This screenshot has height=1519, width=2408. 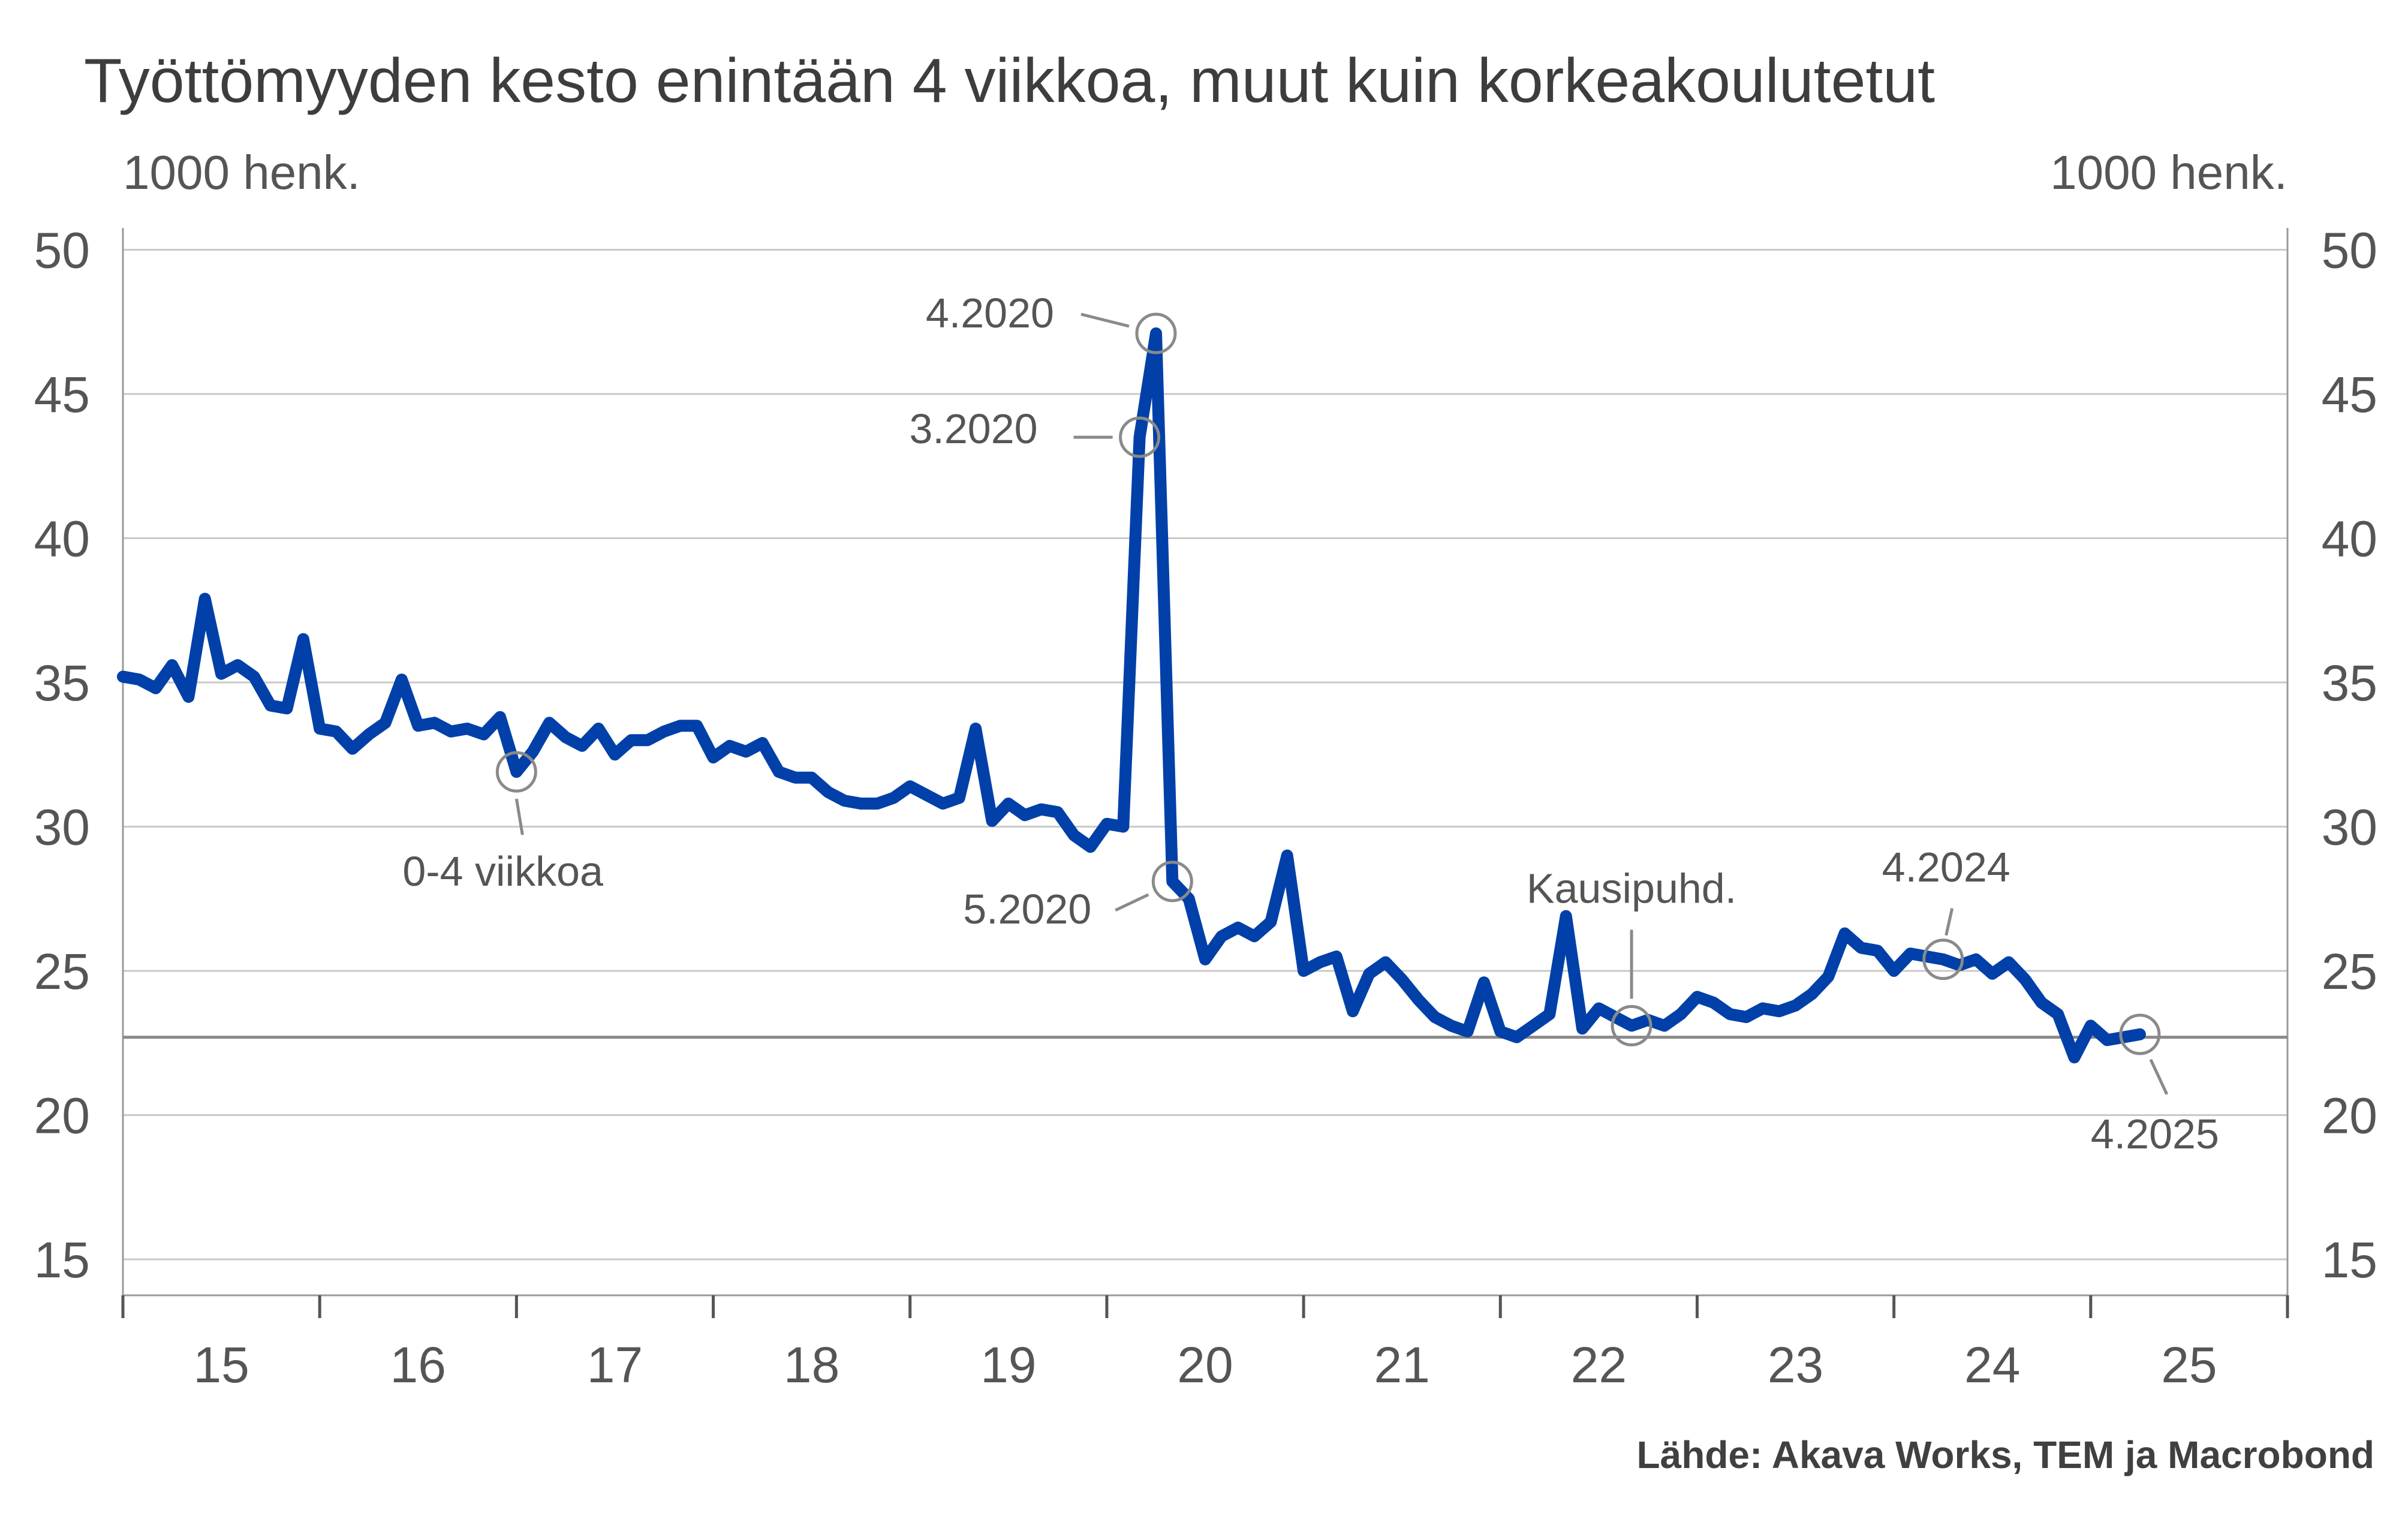 What do you see at coordinates (615, 1365) in the screenshot?
I see `x-tick-label-17: 17` at bounding box center [615, 1365].